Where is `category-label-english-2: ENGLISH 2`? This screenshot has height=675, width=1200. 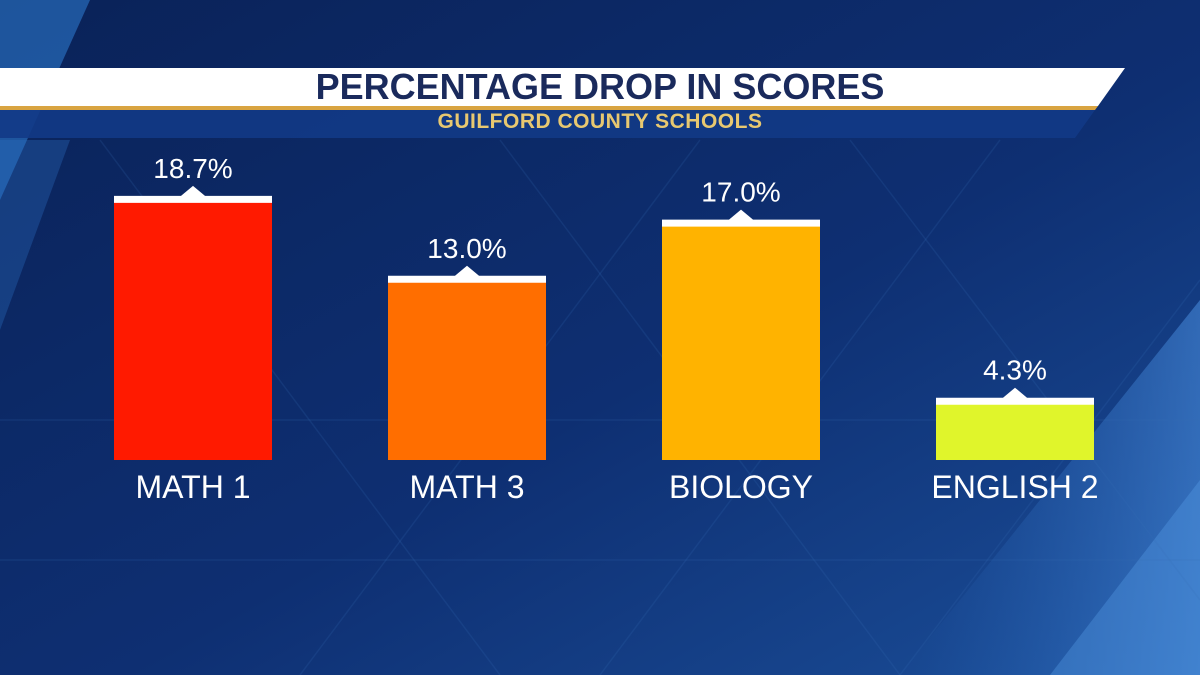
category-label-english-2: ENGLISH 2 is located at coordinates (1014, 487).